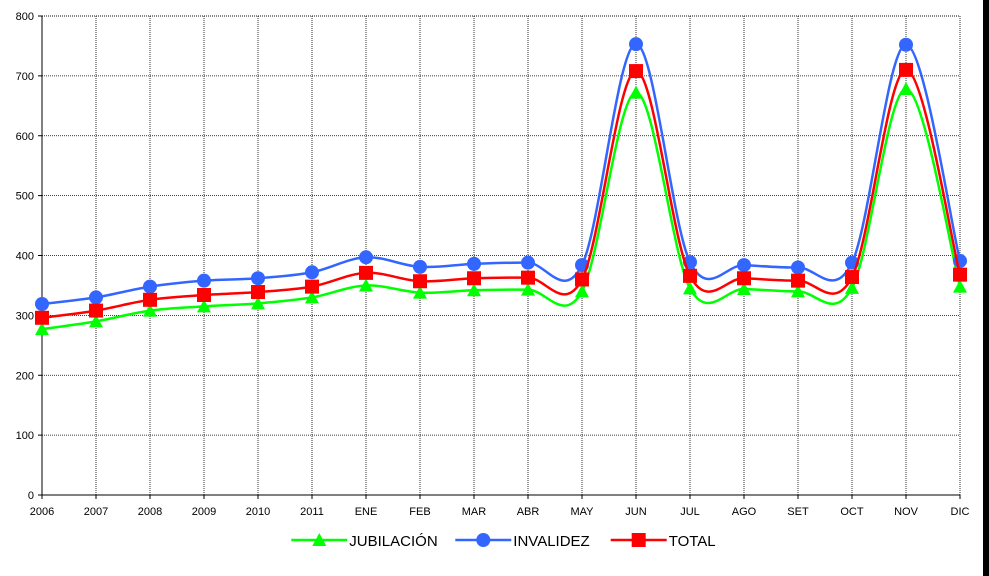  What do you see at coordinates (551, 541) in the screenshot?
I see `legend-label-invalidez: INVALIDEZ` at bounding box center [551, 541].